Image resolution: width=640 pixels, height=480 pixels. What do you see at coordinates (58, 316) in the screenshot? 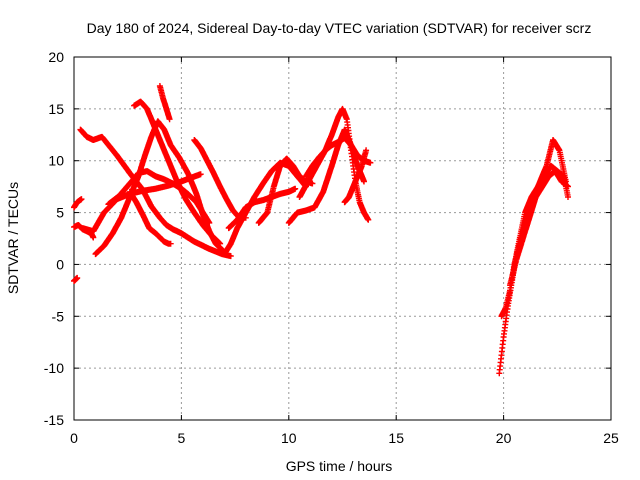
I see `y-tick-label: -5` at bounding box center [58, 316].